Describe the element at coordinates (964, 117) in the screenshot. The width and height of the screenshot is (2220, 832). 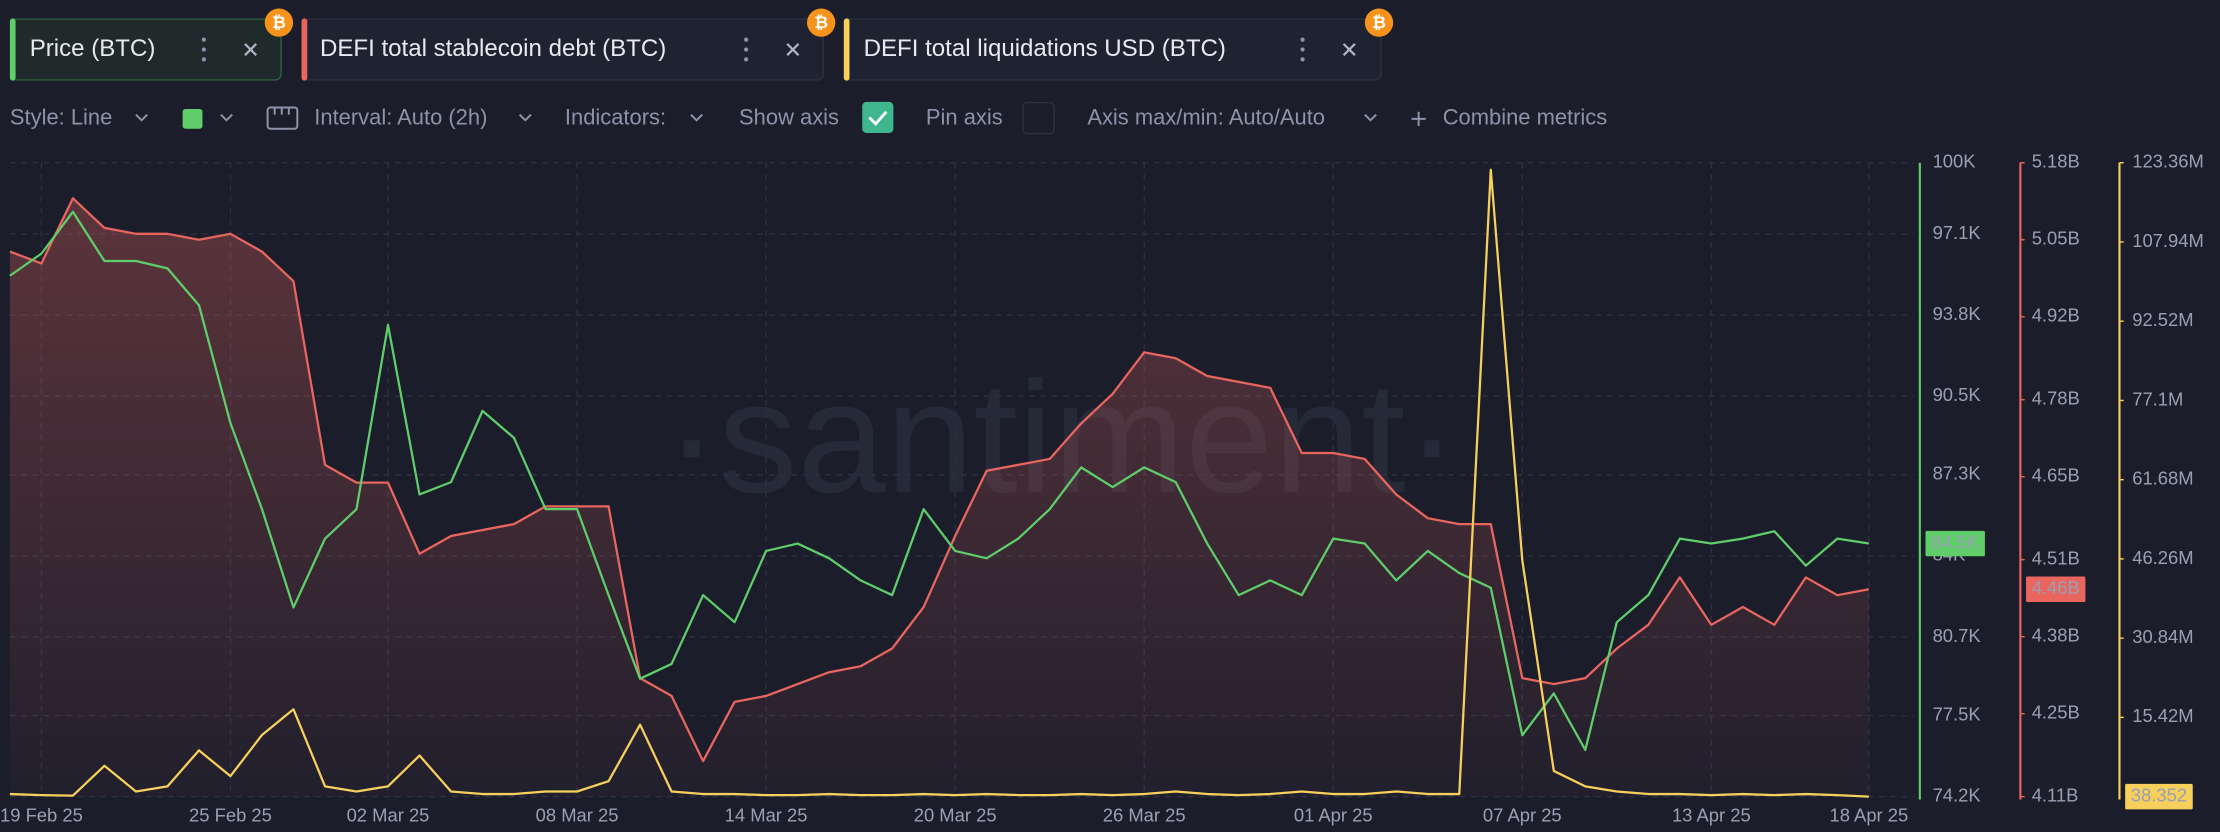
I see `pin-axis-label: Pin axis` at that location.